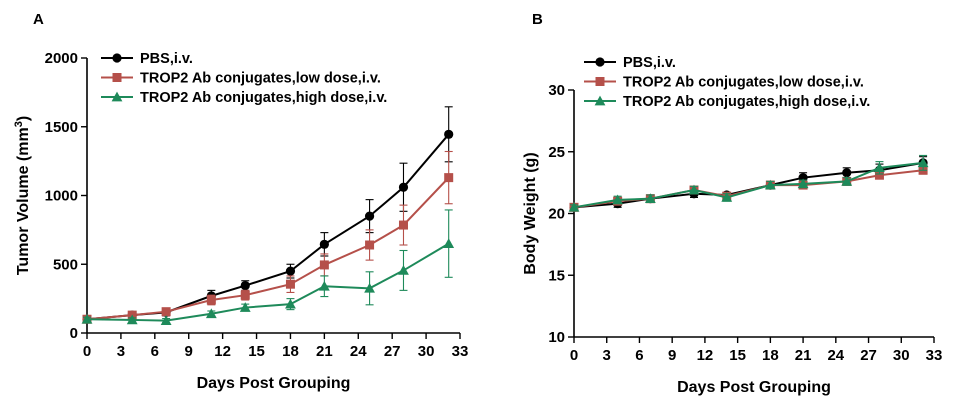 The width and height of the screenshot is (973, 416). I want to click on y-tick-label: 500, so click(65, 264).